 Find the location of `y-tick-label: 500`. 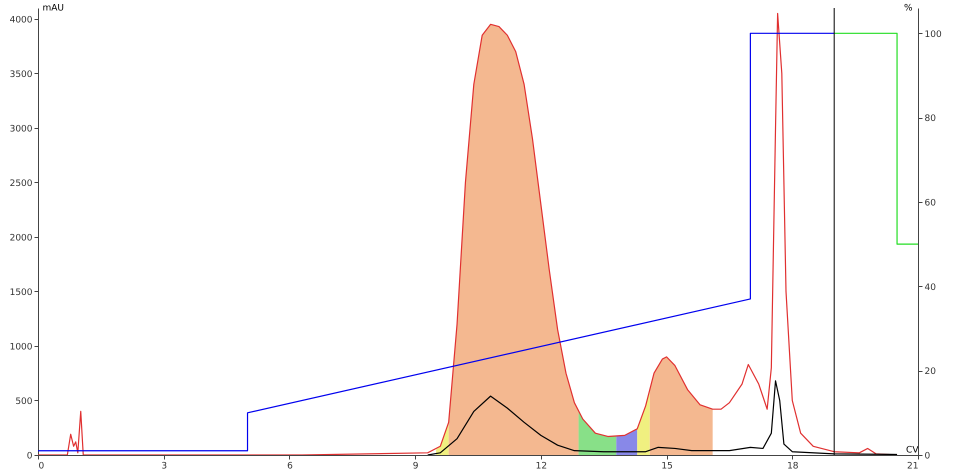

y-tick-label: 500 is located at coordinates (24, 401).